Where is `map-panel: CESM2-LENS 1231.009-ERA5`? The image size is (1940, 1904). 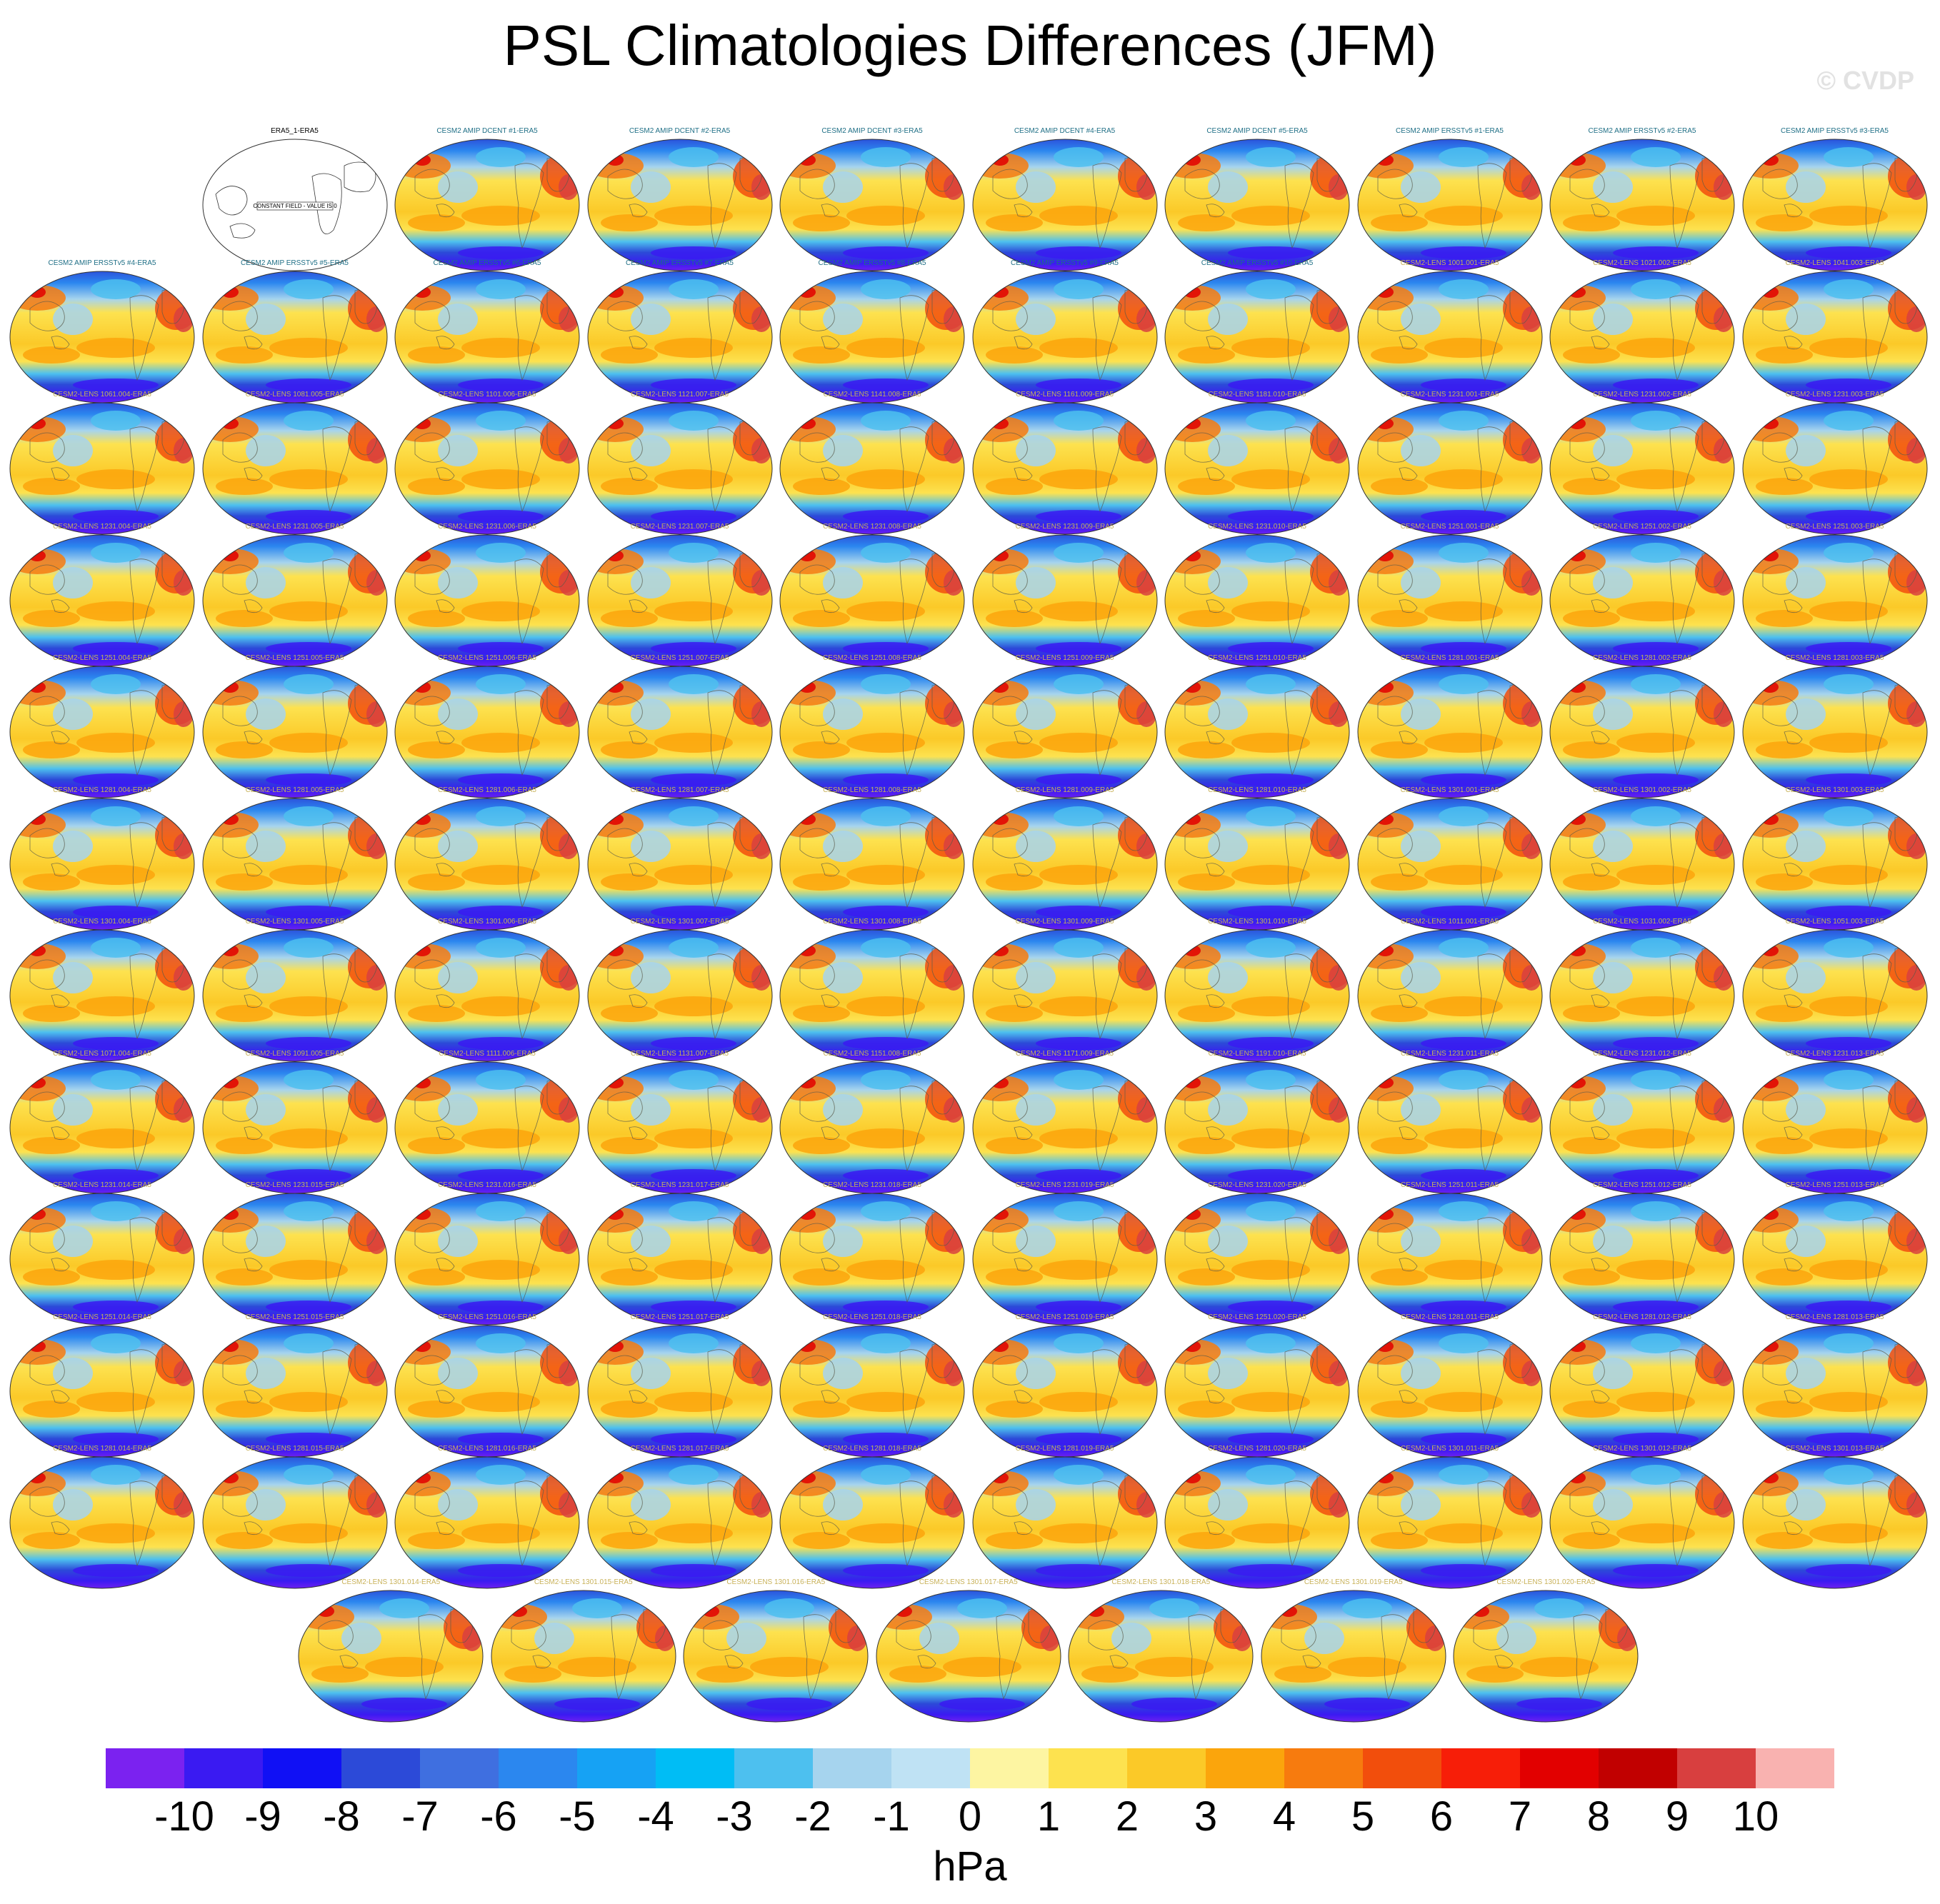 map-panel: CESM2-LENS 1231.009-ERA5 is located at coordinates (1065, 598).